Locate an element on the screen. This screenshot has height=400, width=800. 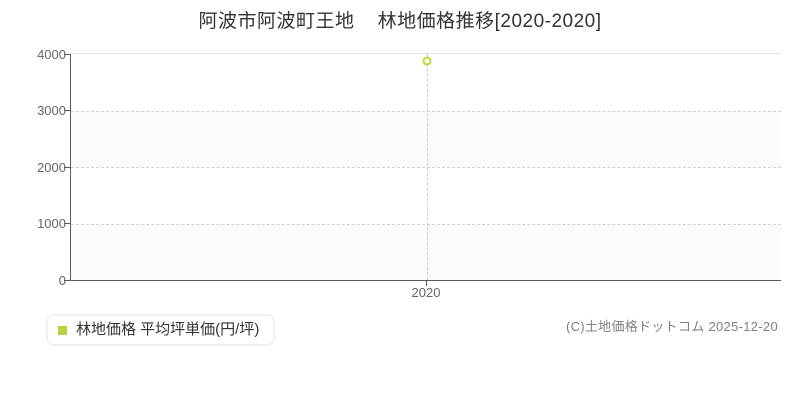
data-point-2020 is located at coordinates (427, 61).